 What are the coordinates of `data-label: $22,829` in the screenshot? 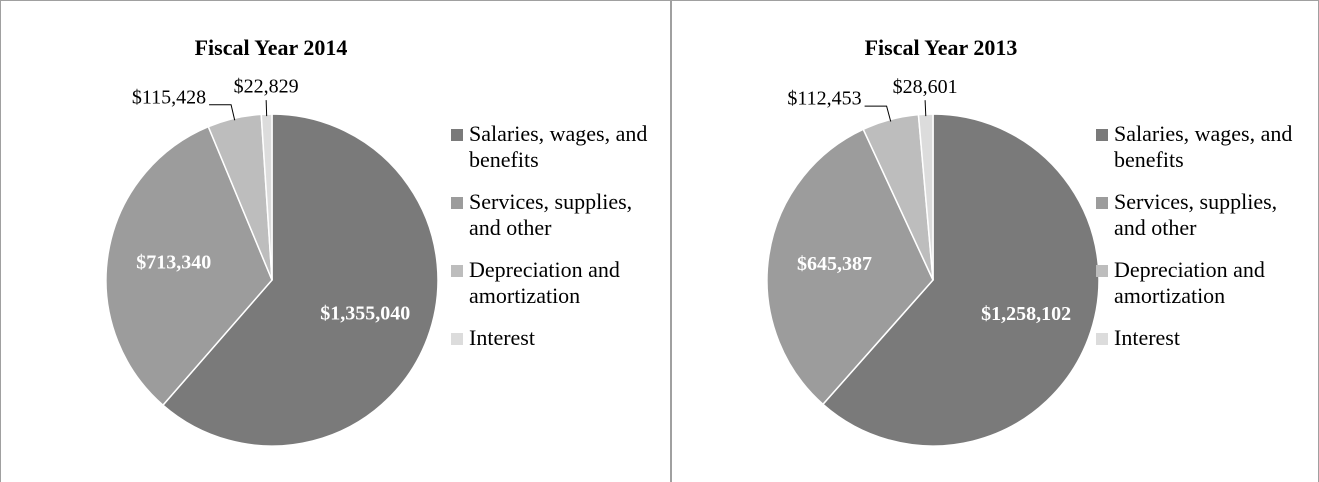 It's located at (266, 87).